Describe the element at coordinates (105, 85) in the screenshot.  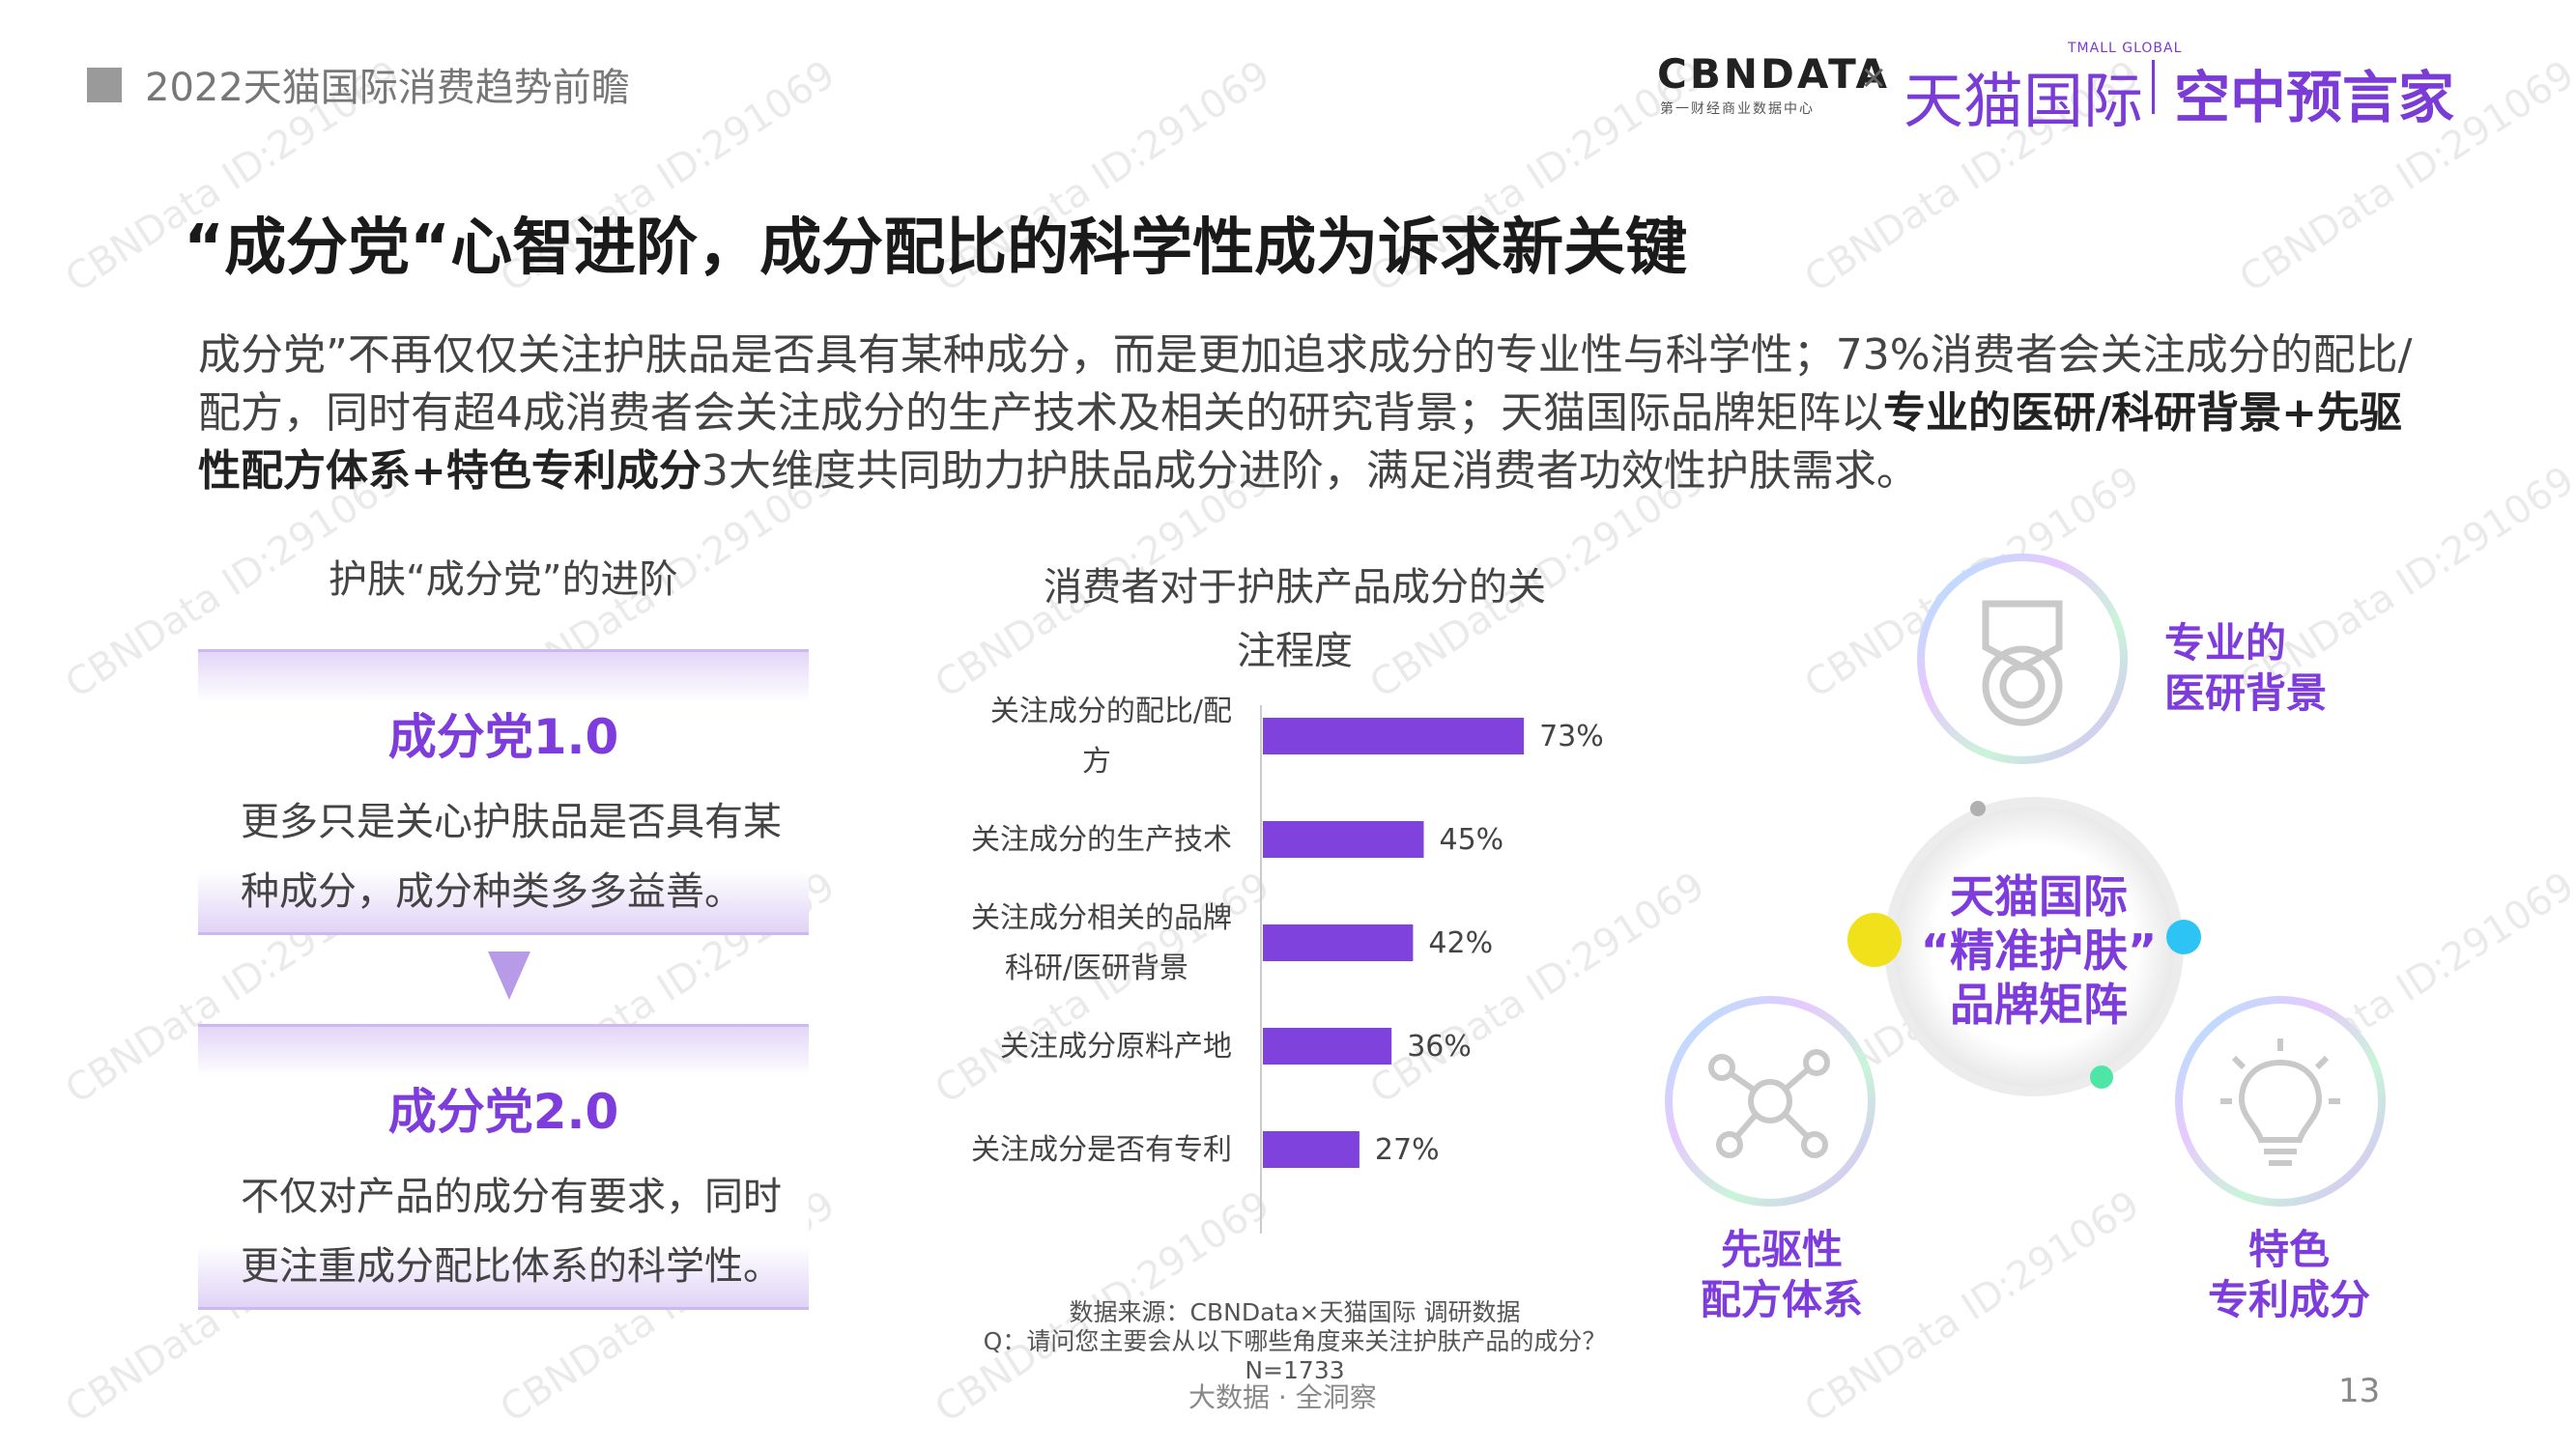
I see `header-square-icon` at that location.